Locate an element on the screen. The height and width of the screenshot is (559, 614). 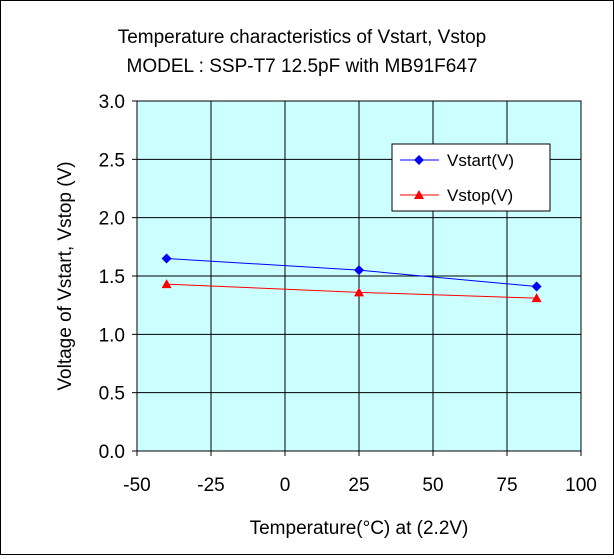
y-tick-label: 0.5 is located at coordinates (112, 394).